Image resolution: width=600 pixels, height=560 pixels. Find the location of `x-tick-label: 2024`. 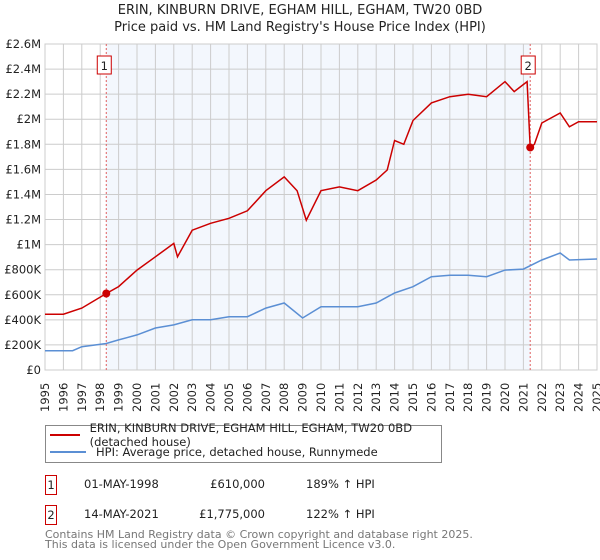

x-tick-label: 2024 is located at coordinates (579, 397).